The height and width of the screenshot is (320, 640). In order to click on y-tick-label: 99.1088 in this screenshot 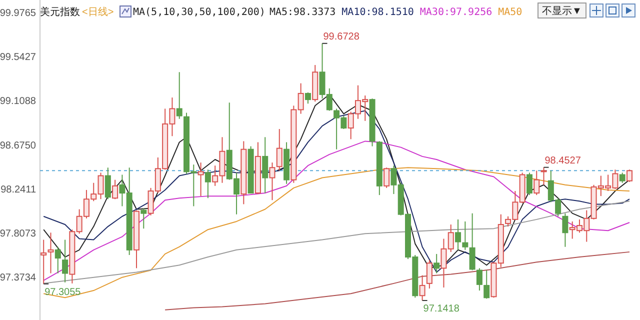, I will do `click(18, 102)`.